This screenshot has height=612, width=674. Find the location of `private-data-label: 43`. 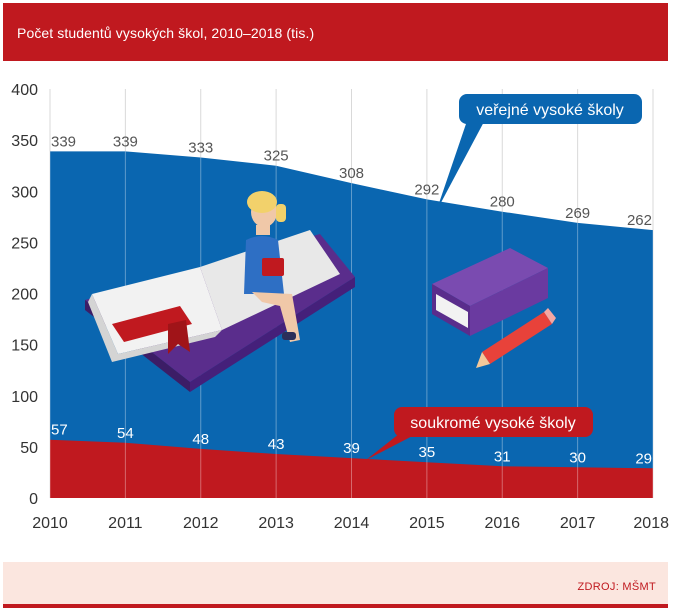

private-data-label: 43 is located at coordinates (276, 444).